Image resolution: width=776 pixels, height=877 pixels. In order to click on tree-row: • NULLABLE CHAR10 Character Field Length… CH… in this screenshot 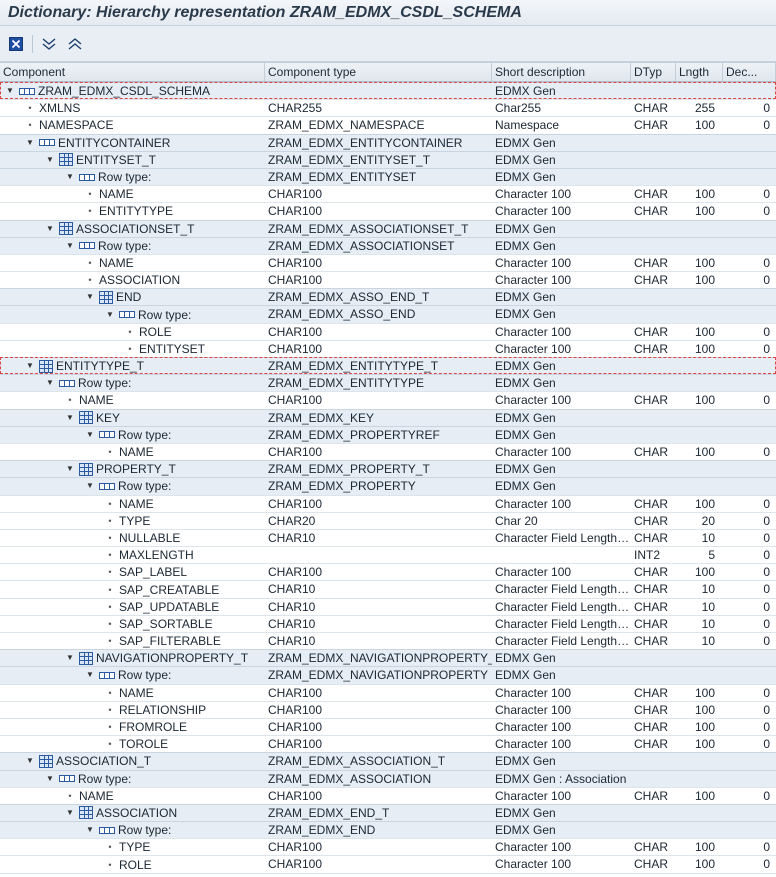, I will do `click(388, 537)`.